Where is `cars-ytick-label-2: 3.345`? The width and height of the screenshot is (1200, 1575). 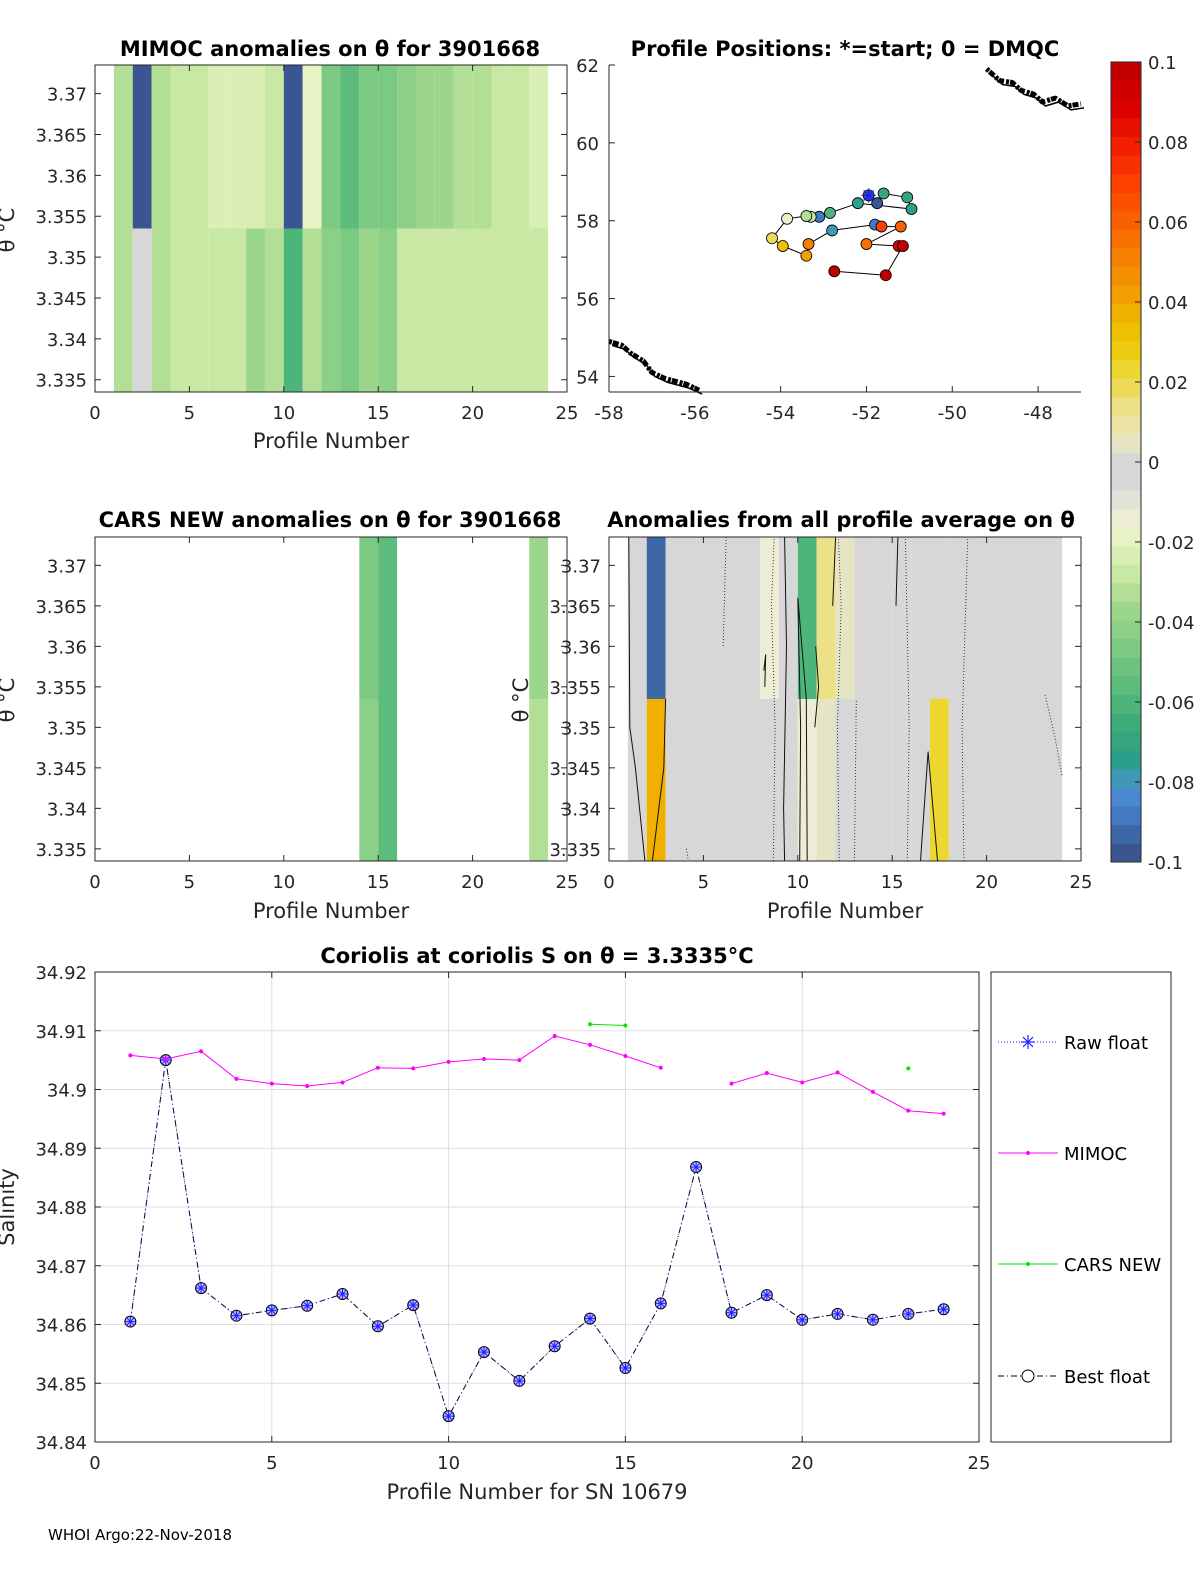
cars-ytick-label-2: 3.345 is located at coordinates (61, 769).